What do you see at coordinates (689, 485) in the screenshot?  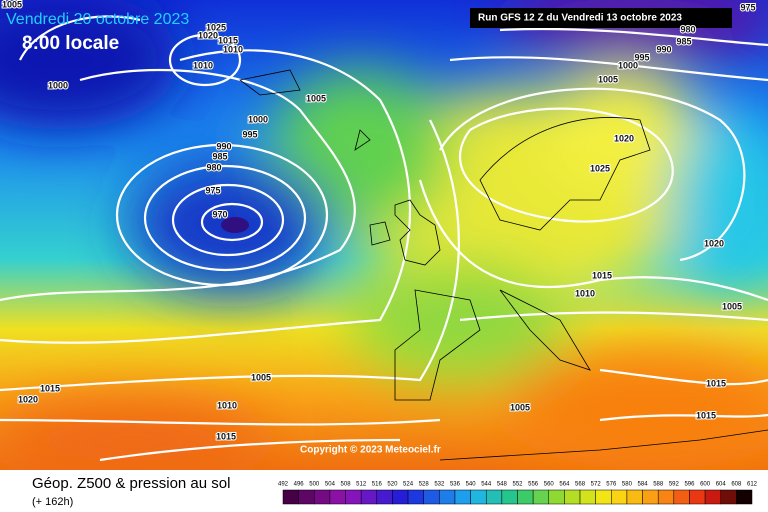 I see `colorbar-label: 596` at bounding box center [689, 485].